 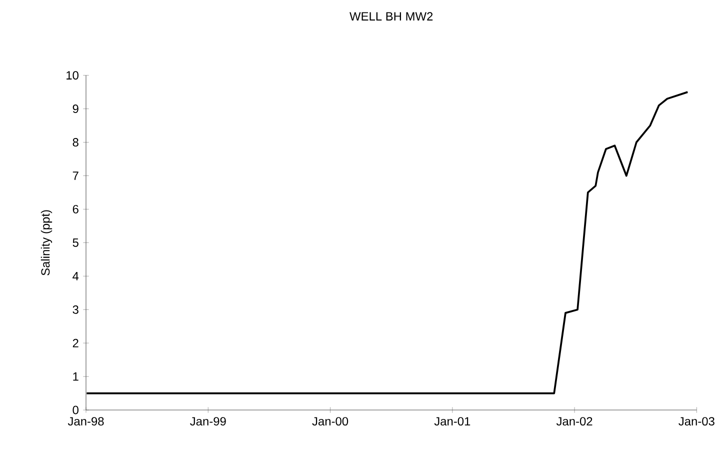 What do you see at coordinates (75, 109) in the screenshot?
I see `y-tick-label: 9` at bounding box center [75, 109].